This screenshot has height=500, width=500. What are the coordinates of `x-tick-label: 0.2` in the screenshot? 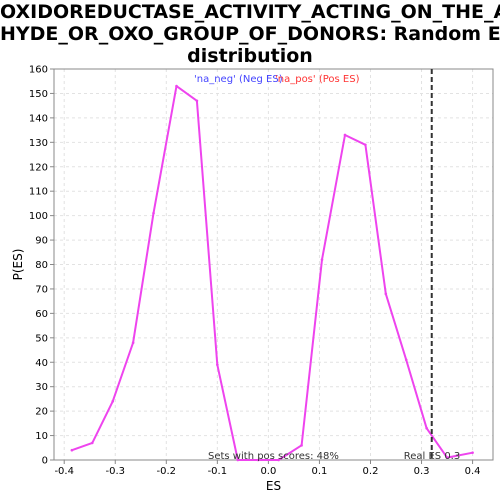 It's located at (371, 471).